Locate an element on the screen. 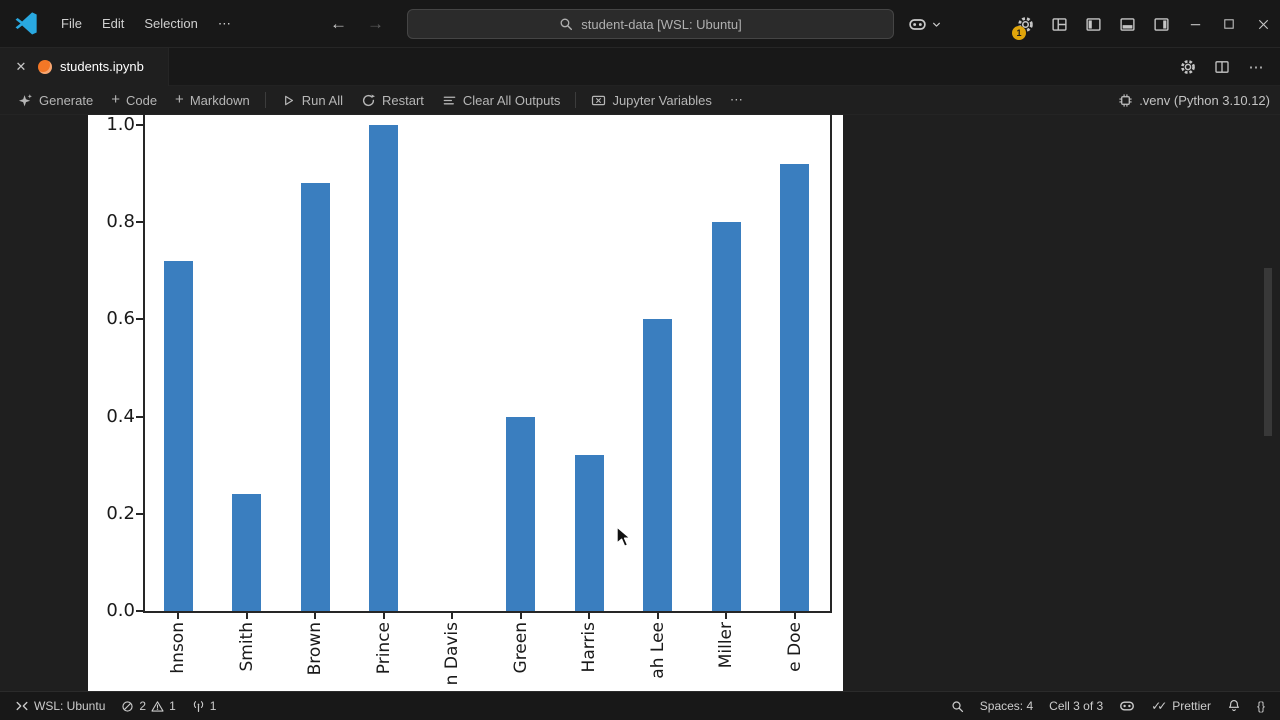  x-tick-label: n Davis is located at coordinates (452, 654).